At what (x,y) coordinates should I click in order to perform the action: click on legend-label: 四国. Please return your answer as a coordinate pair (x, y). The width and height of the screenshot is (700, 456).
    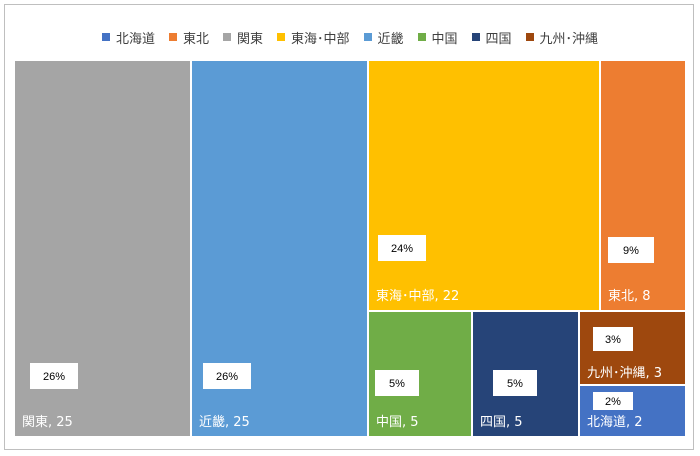
    Looking at the image, I should click on (498, 39).